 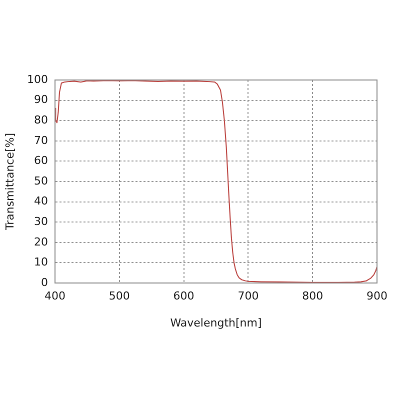 What do you see at coordinates (9, 182) in the screenshot?
I see `y-axis-title: Transmittance[%]` at bounding box center [9, 182].